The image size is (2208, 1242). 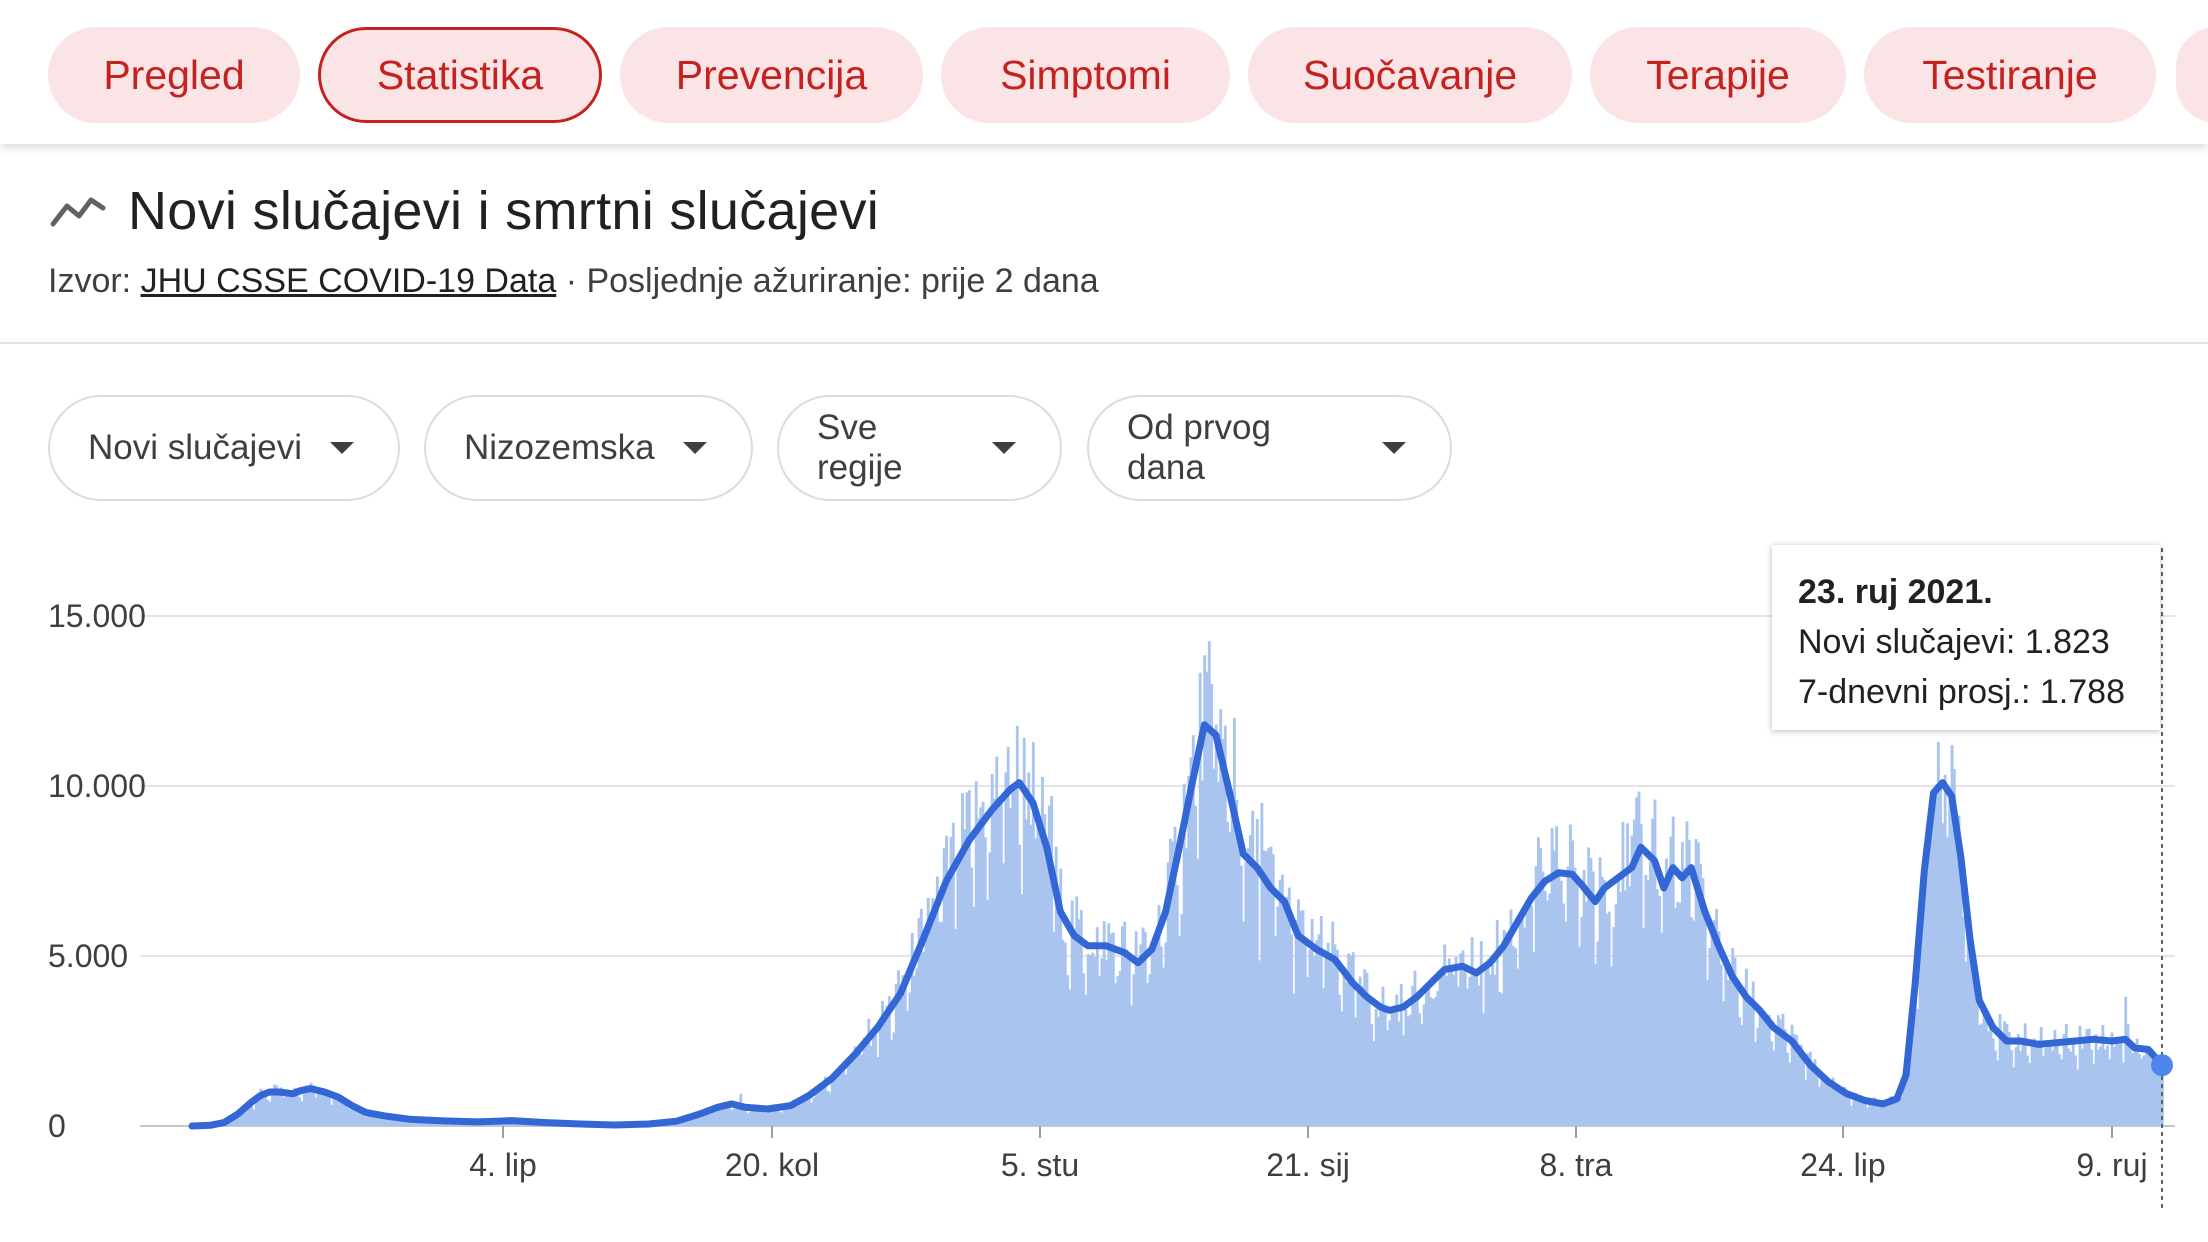 What do you see at coordinates (174, 75) in the screenshot?
I see `tab-pregled: Pregled` at bounding box center [174, 75].